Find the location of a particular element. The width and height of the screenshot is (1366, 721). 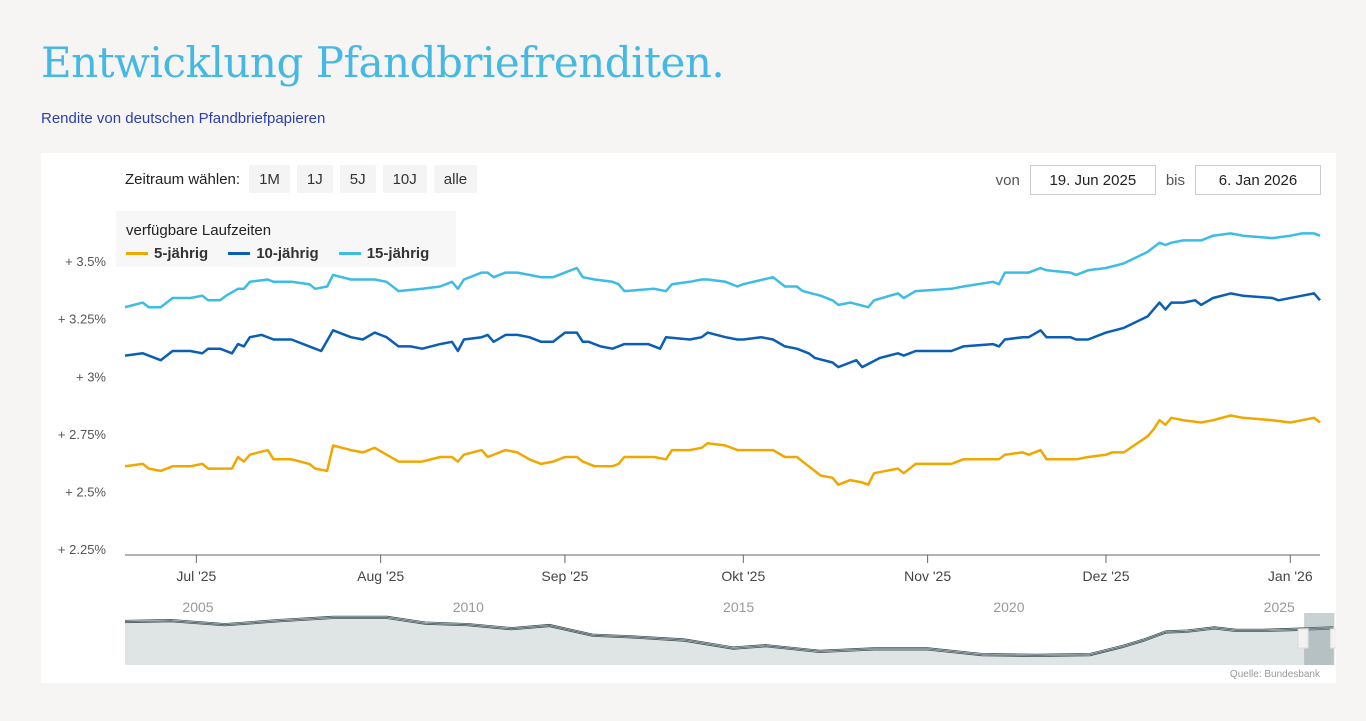

legend-title: verfügbare Laufzeiten is located at coordinates (199, 230).